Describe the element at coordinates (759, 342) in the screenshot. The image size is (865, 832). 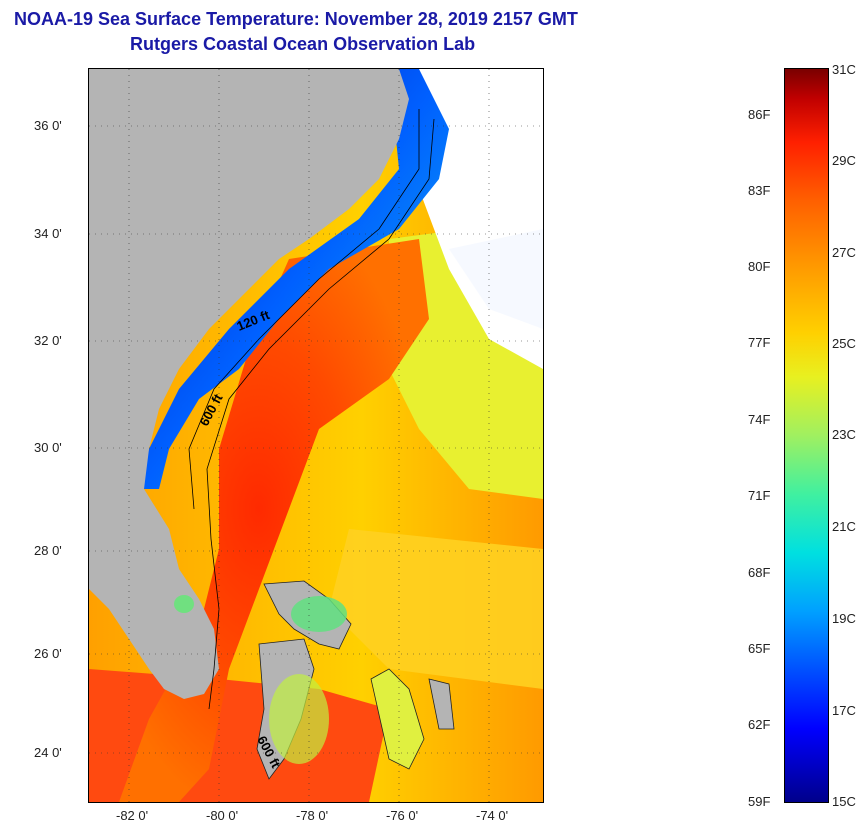
I see `colorbar-f-77: 77F` at that location.